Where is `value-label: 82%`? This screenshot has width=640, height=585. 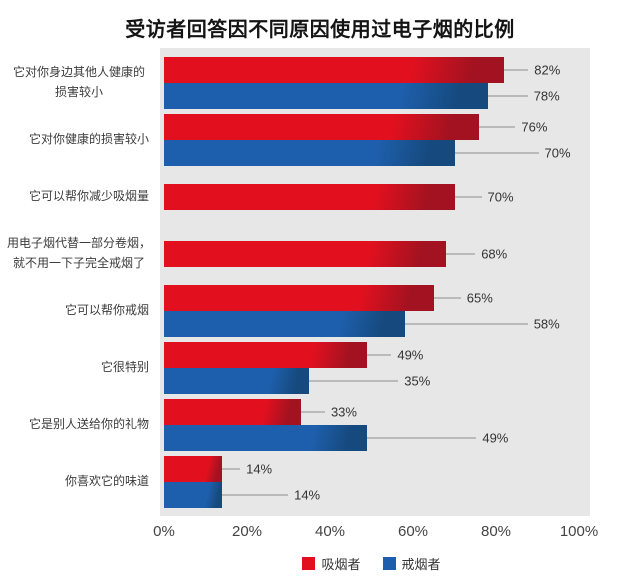 value-label: 82% is located at coordinates (547, 69).